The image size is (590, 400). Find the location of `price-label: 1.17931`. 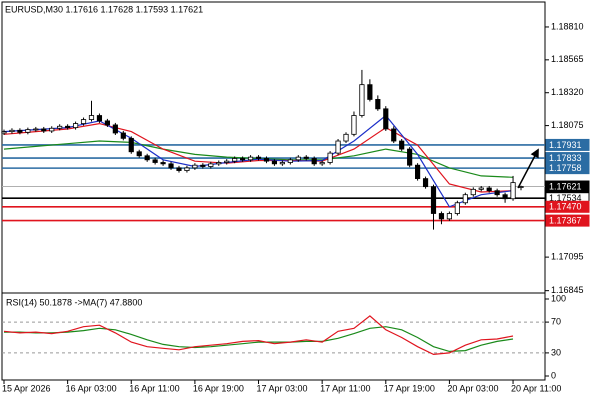

price-label: 1.17931 is located at coordinates (565, 145).